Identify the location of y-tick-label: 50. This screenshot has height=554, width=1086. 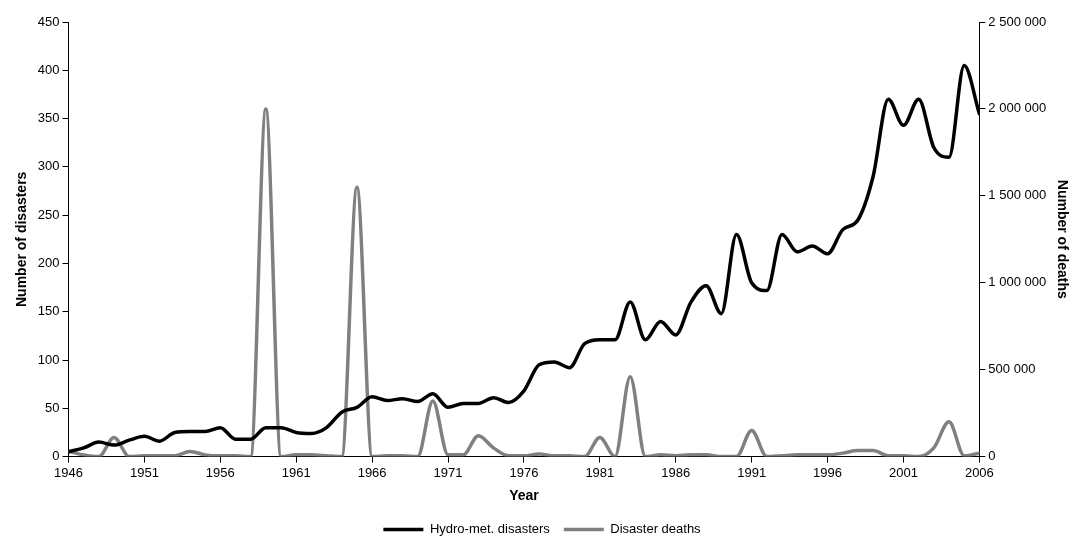
(52, 407).